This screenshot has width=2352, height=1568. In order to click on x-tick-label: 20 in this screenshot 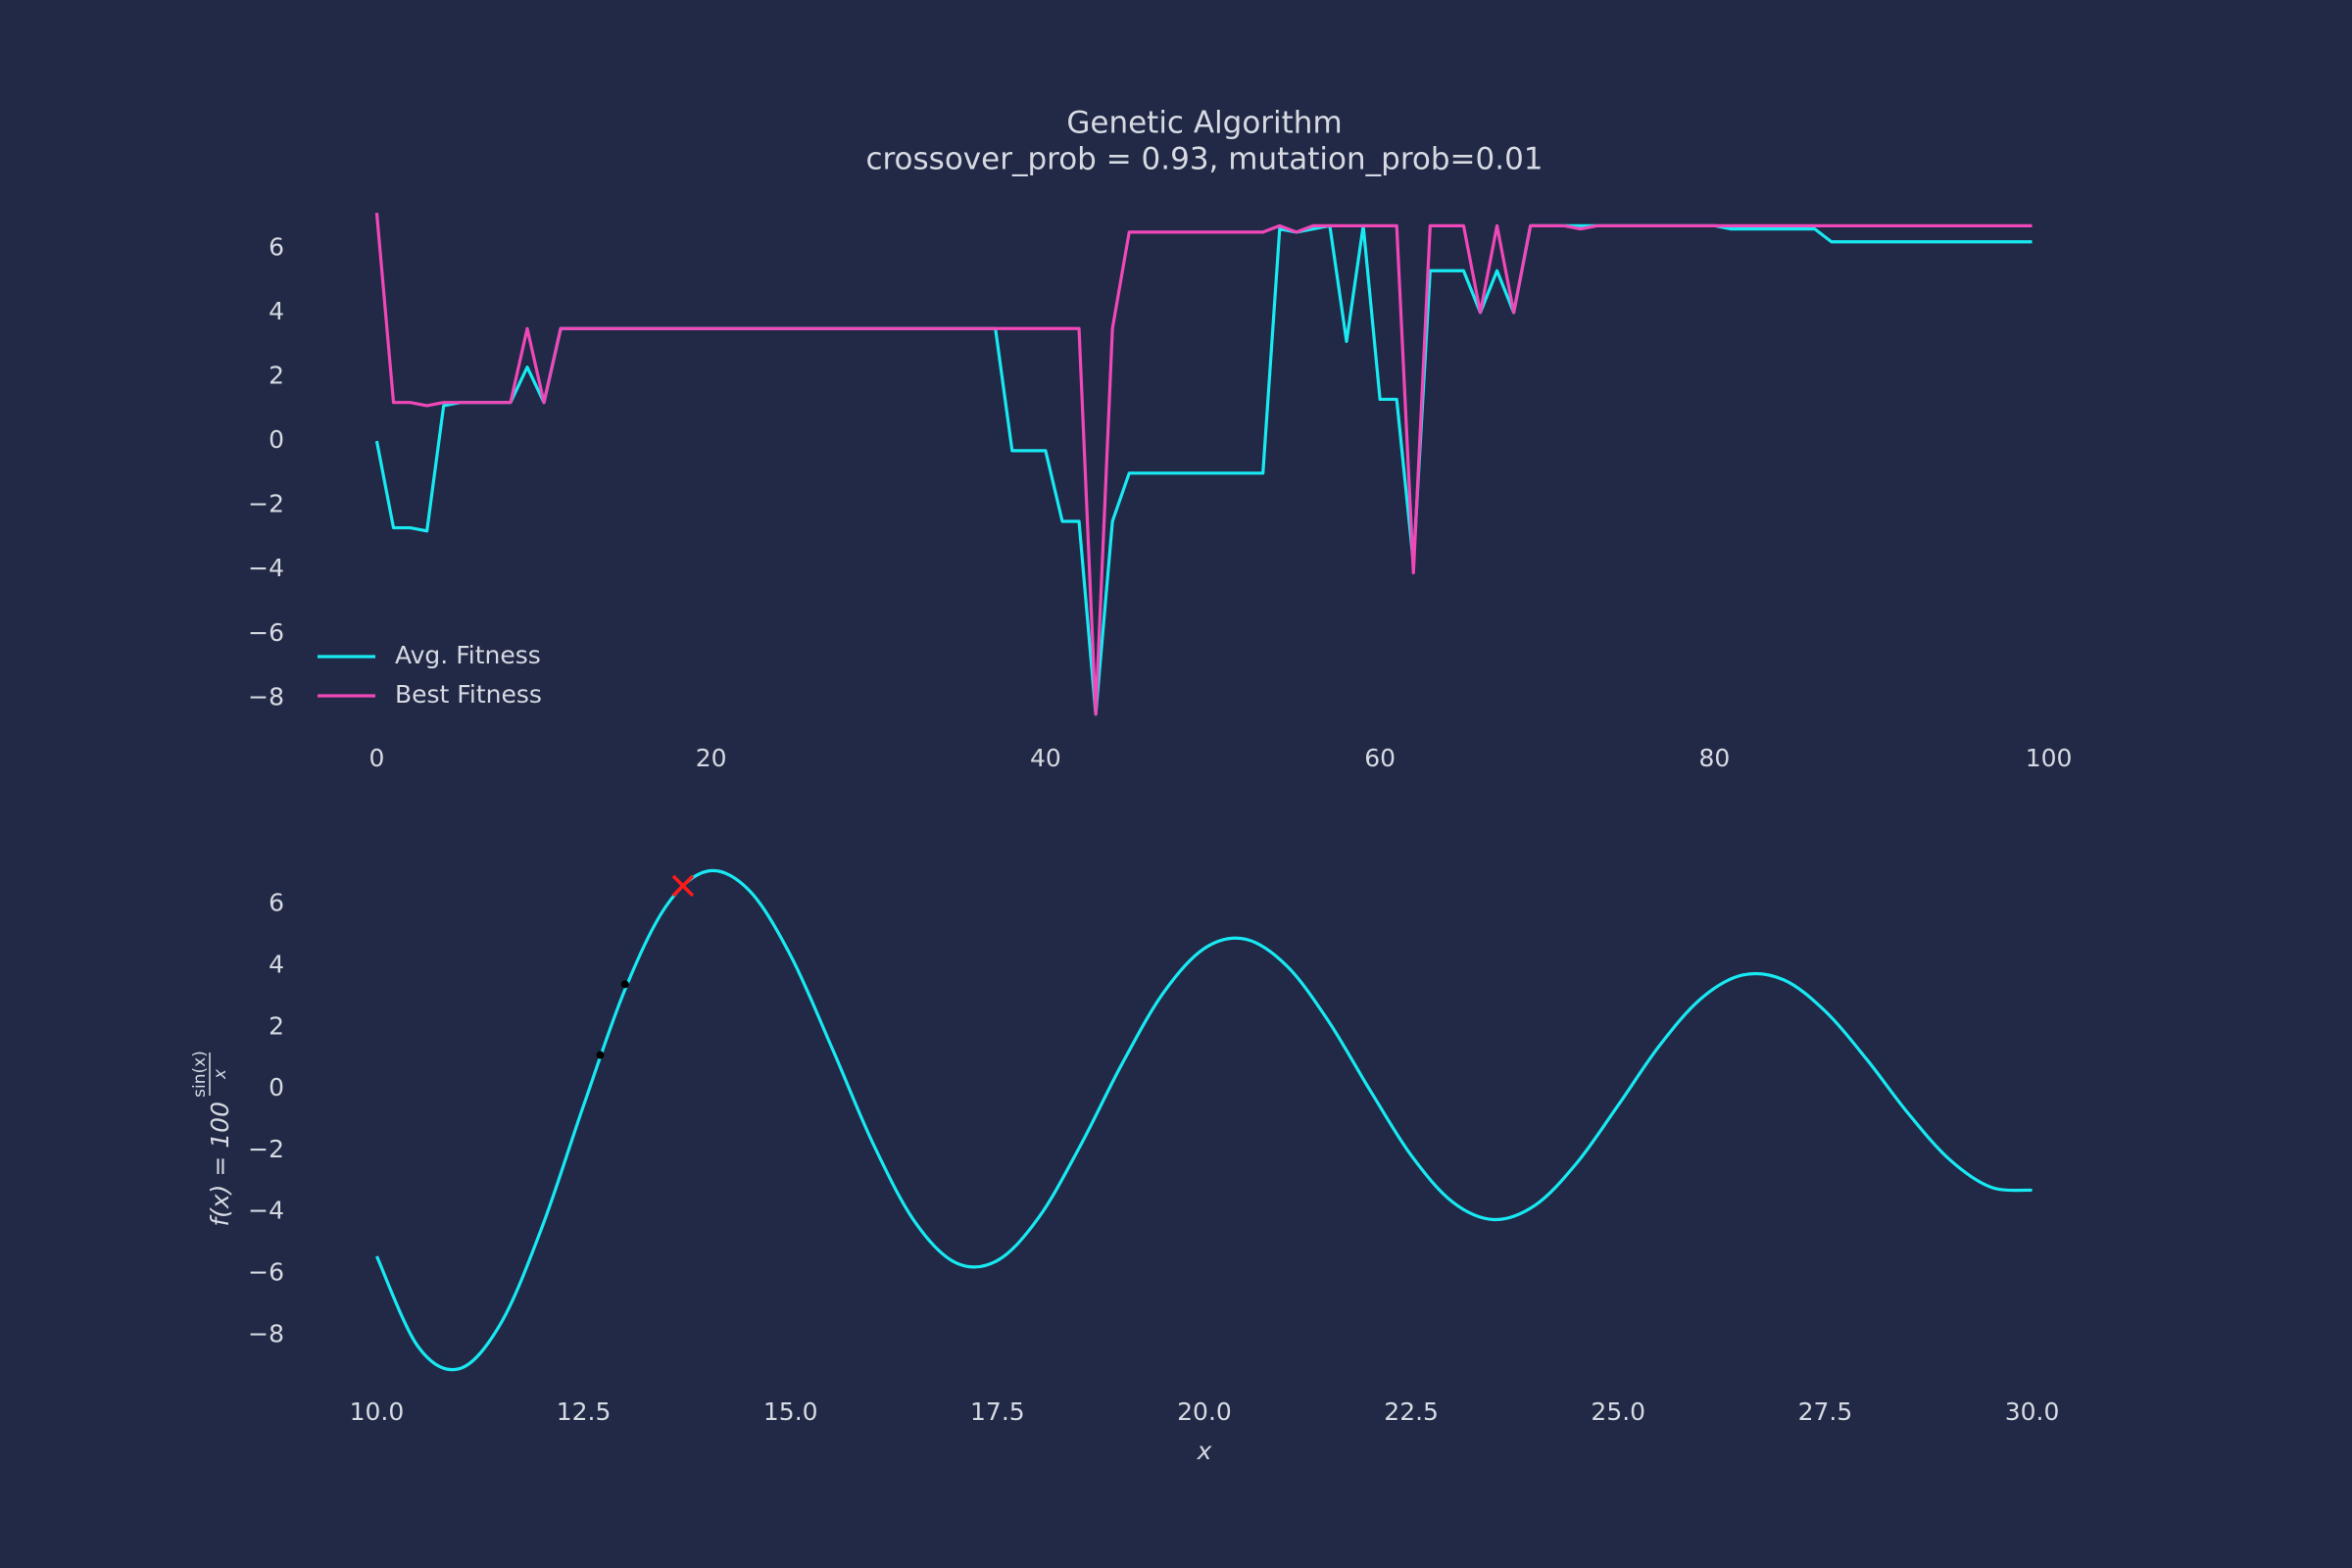, I will do `click(711, 758)`.